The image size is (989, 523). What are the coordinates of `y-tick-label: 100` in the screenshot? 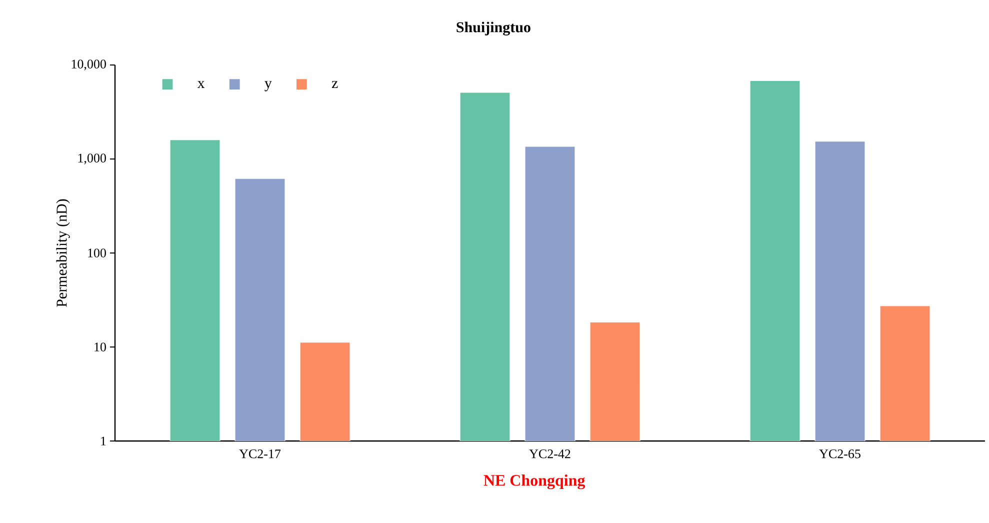 It's located at (97, 253).